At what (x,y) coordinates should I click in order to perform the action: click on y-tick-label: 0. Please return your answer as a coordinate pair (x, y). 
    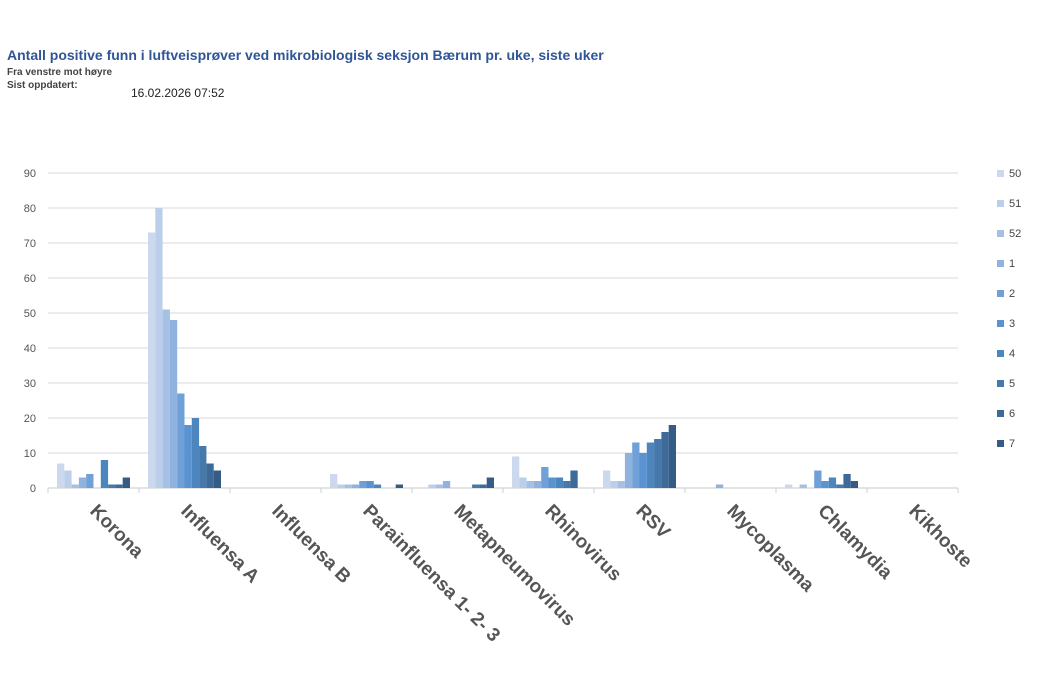
    Looking at the image, I should click on (33, 489).